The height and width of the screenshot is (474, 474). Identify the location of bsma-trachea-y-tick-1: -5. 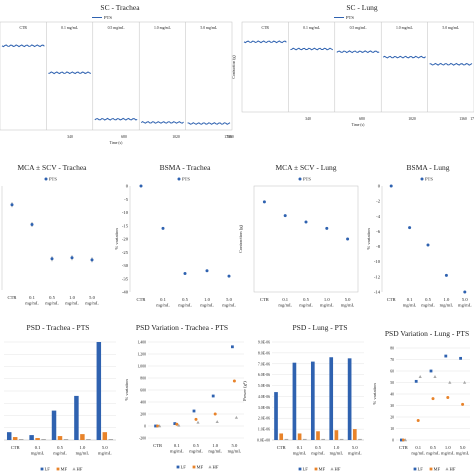
(126, 199).